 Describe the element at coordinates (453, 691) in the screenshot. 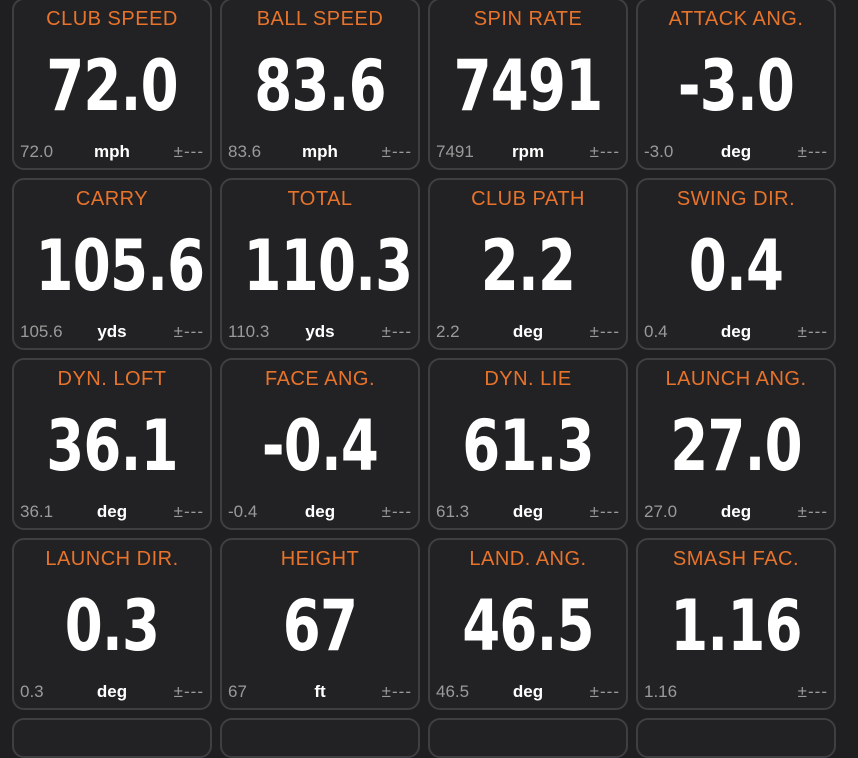

I see `metric-sub-value: 46.5` at that location.